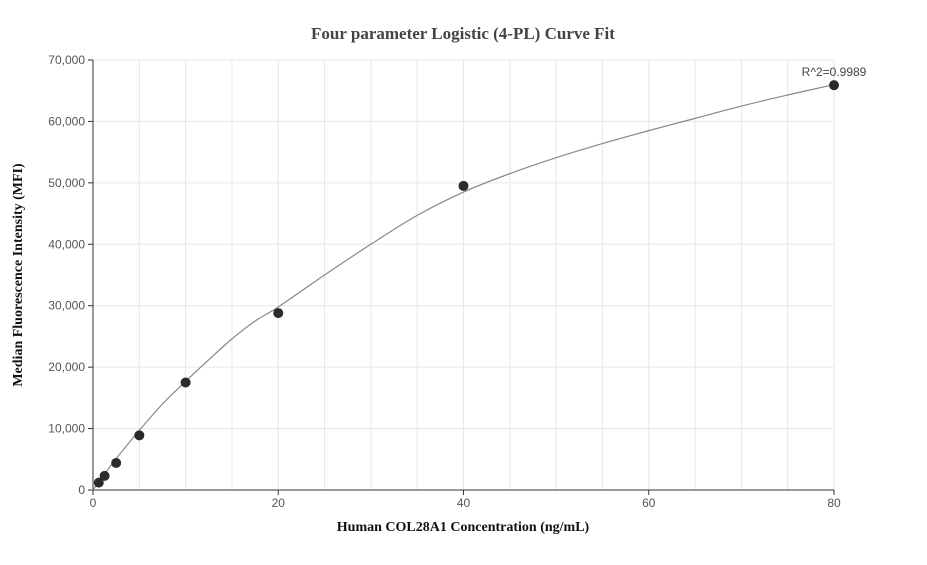  What do you see at coordinates (279, 503) in the screenshot?
I see `x-tick-label: 20` at bounding box center [279, 503].